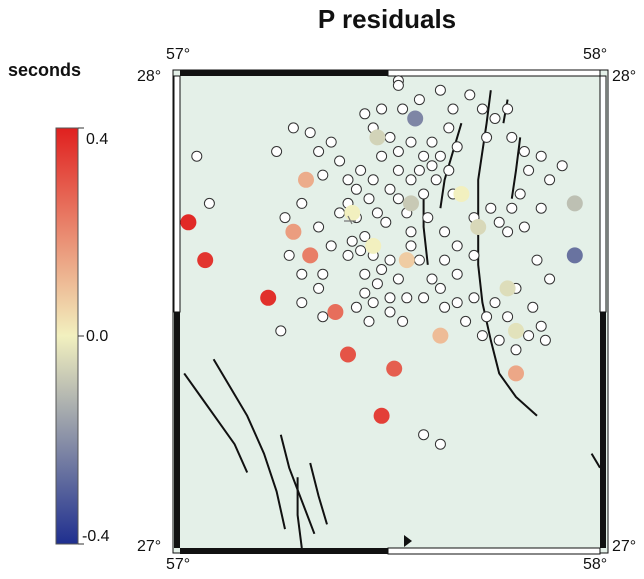 This screenshot has width=644, height=579. I want to click on colorbar, so click(67, 336).